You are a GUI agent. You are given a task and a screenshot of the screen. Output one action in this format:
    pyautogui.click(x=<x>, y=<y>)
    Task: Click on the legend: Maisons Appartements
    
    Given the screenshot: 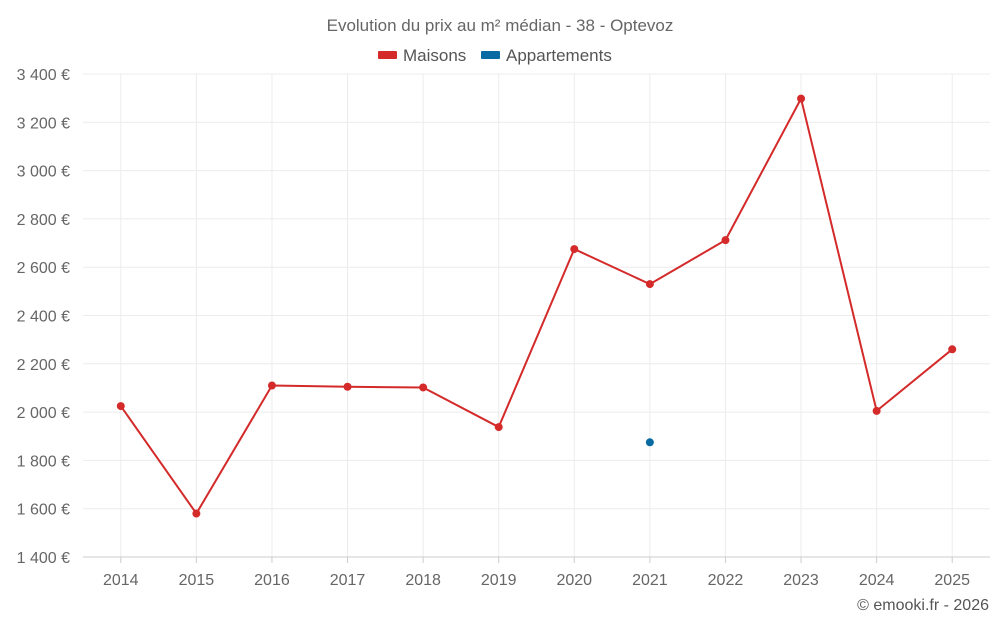 What is the action you would take?
    pyautogui.click(x=495, y=55)
    